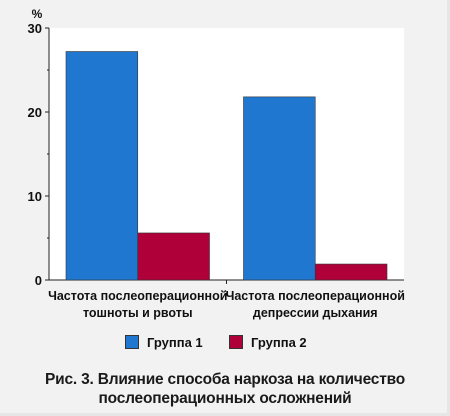 Image resolution: width=450 pixels, height=416 pixels. Describe the element at coordinates (236, 342) in the screenshot. I see `legend-swatch-group2` at that location.